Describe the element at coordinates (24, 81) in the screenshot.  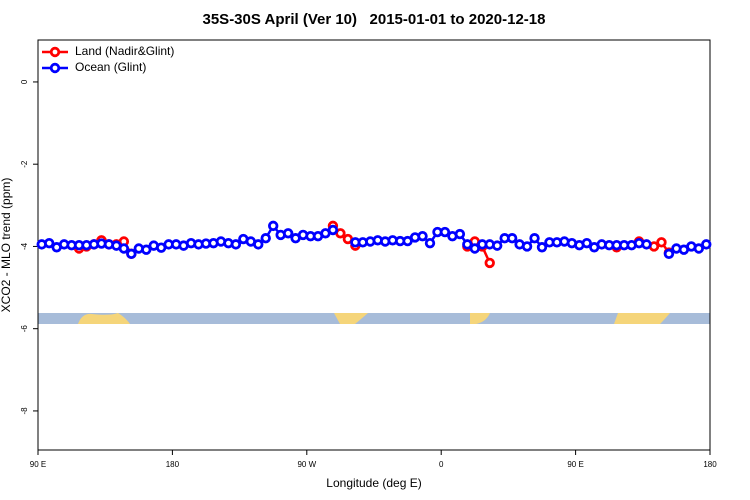
I see `y-tick-label: 0` at that location.